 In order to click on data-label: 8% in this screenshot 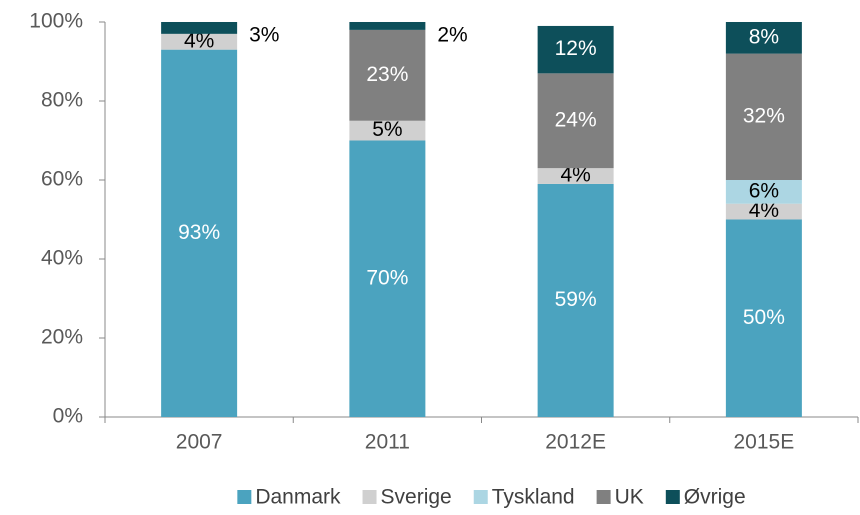, I will do `click(764, 36)`.